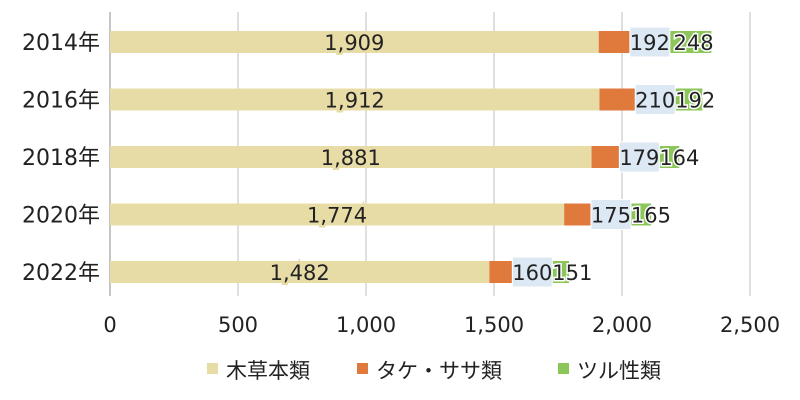 The height and width of the screenshot is (400, 800). Describe the element at coordinates (679, 158) in the screenshot. I see `data-label: 164` at that location.